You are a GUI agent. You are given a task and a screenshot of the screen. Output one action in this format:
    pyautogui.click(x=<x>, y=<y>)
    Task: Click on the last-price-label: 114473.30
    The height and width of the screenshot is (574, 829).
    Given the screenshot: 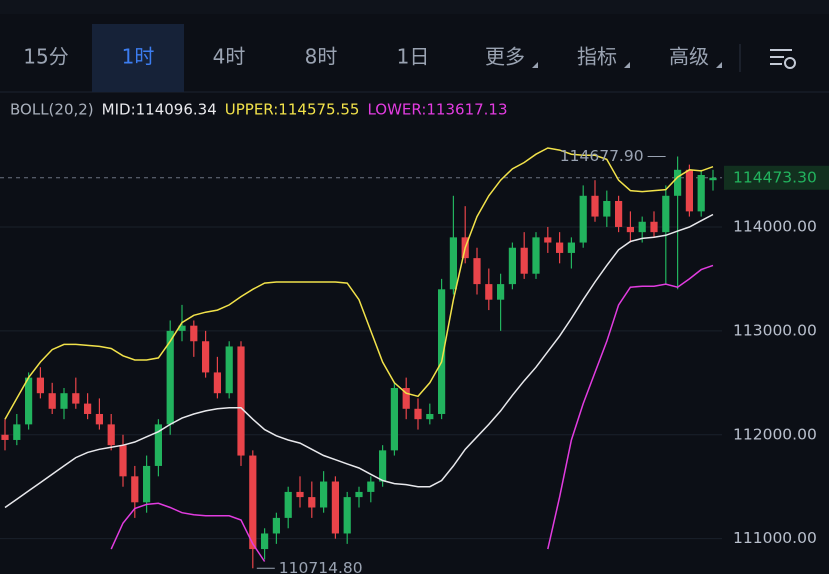 What is the action you would take?
    pyautogui.click(x=775, y=177)
    